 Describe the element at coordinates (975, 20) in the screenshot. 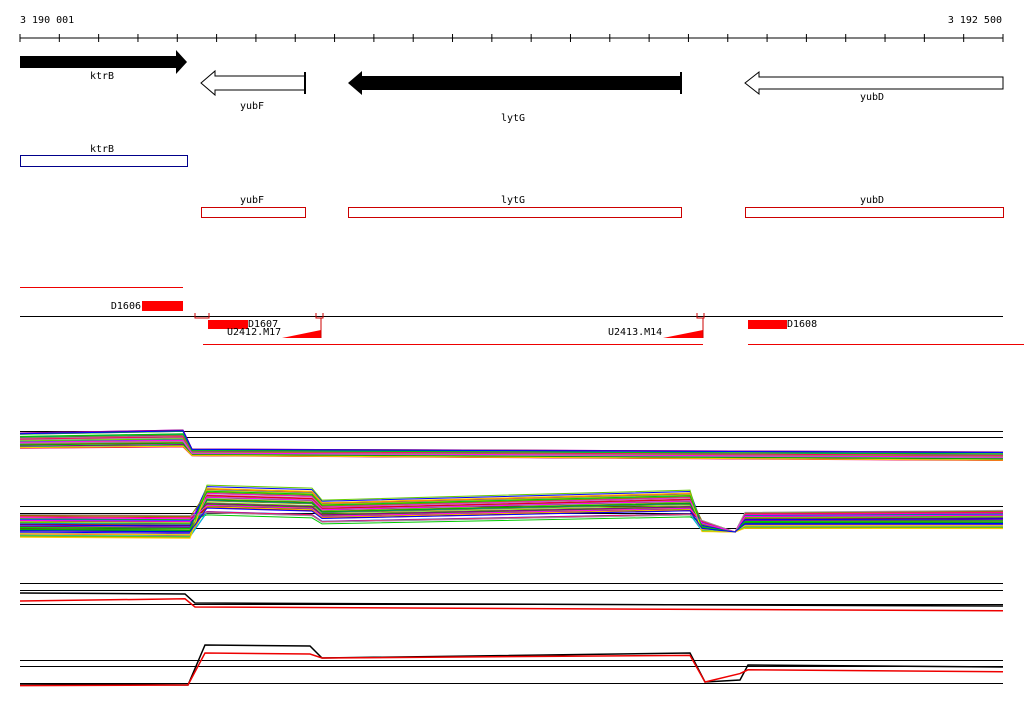

I see `ruler-end: 3 192 500` at that location.